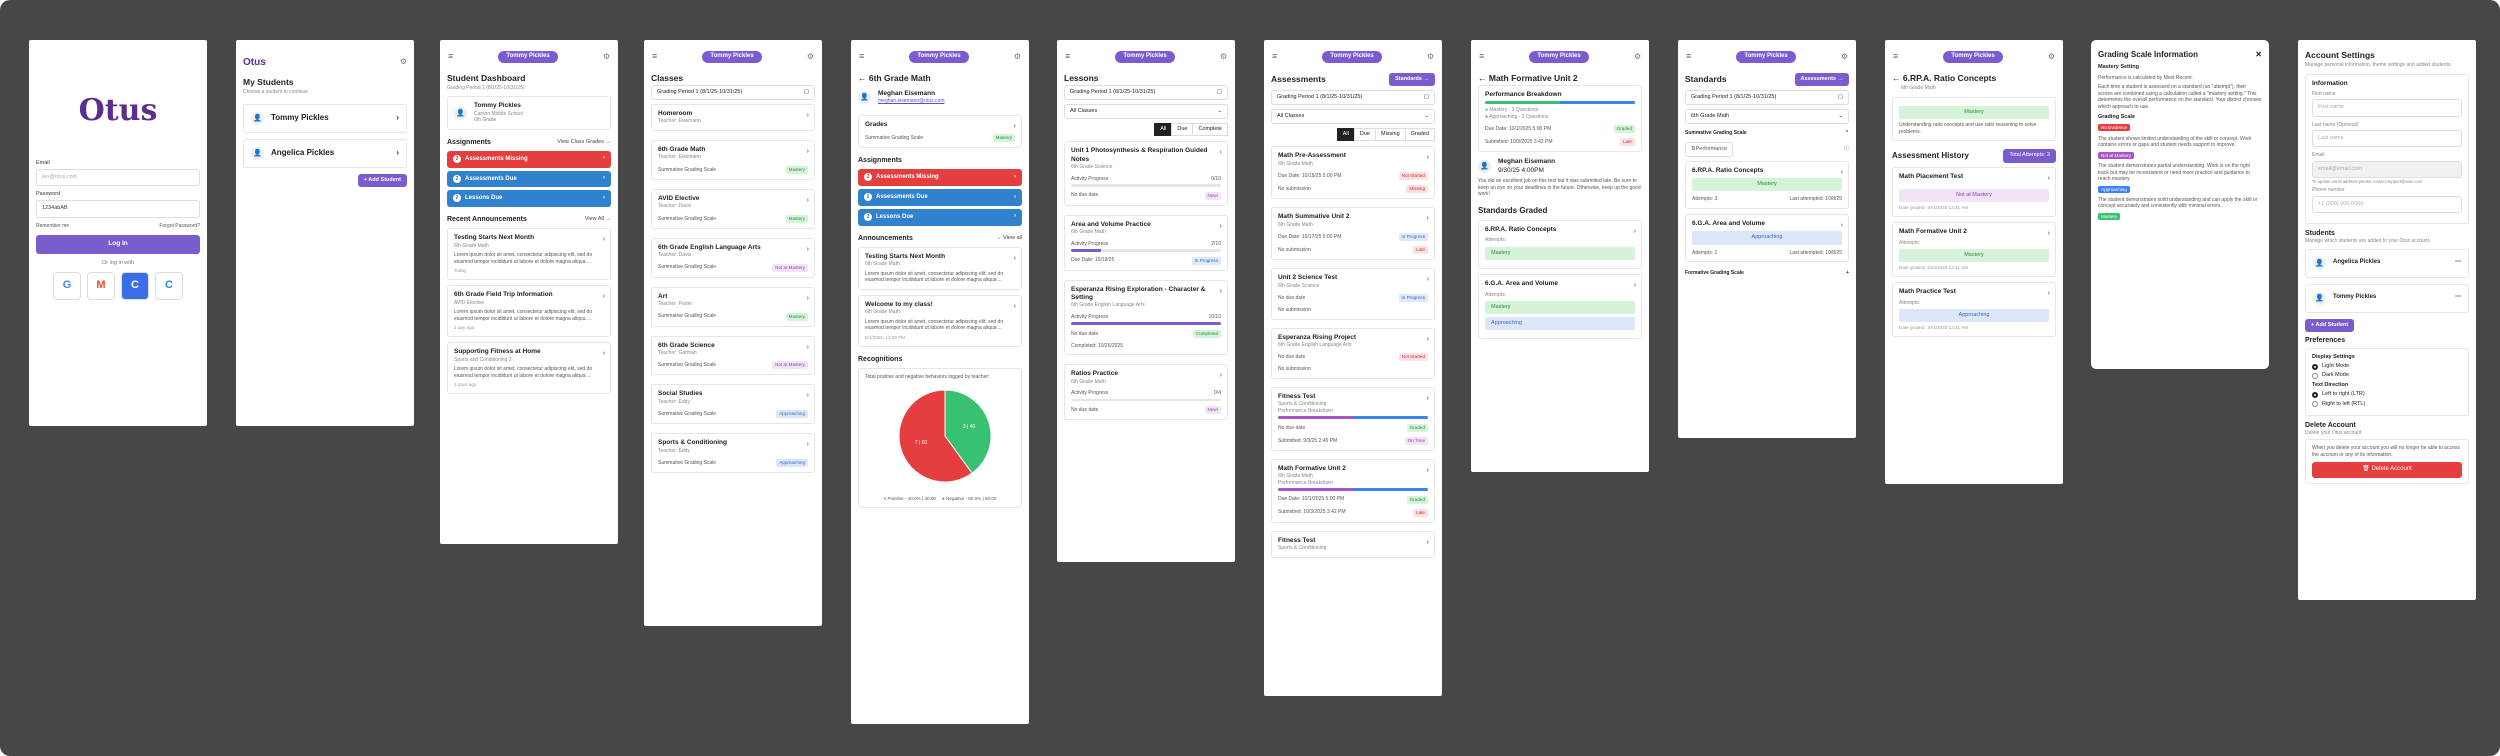 Image resolution: width=2500 pixels, height=756 pixels. I want to click on delete-account-button: 🗑 Delete Account, so click(2387, 470).